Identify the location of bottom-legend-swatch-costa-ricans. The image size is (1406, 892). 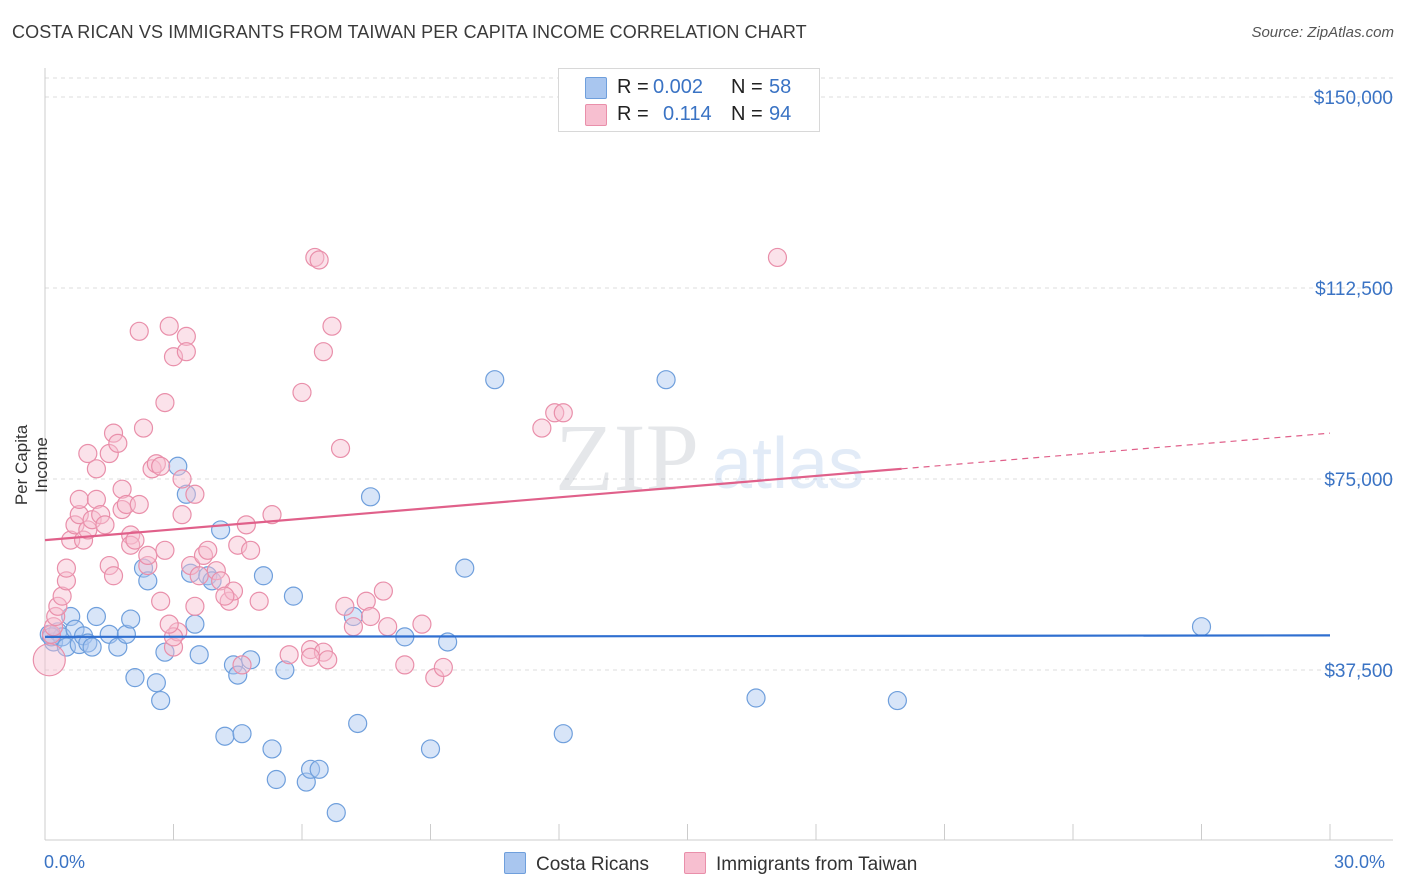
(515, 863).